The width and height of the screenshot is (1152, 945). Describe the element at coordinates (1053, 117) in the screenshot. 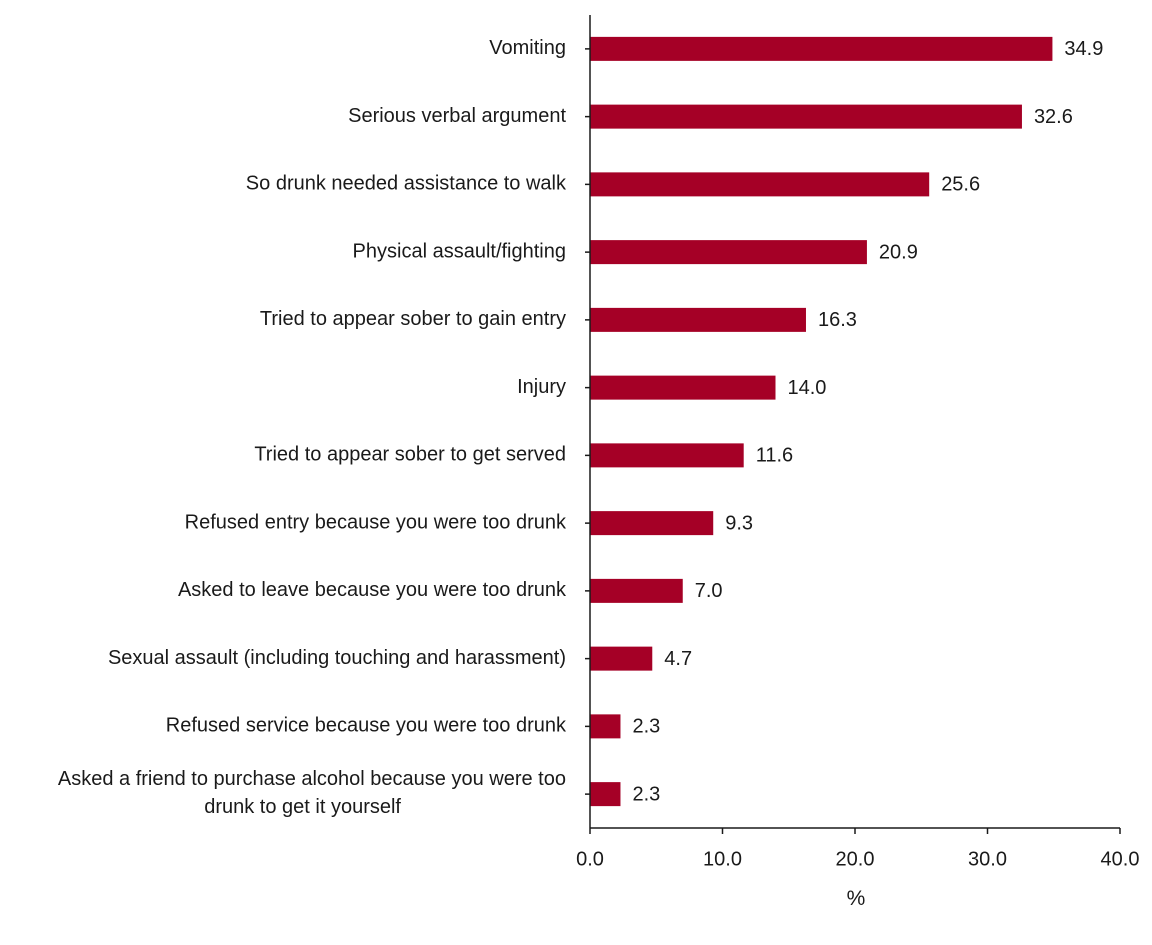

I see `value-label-1: 32.6` at that location.